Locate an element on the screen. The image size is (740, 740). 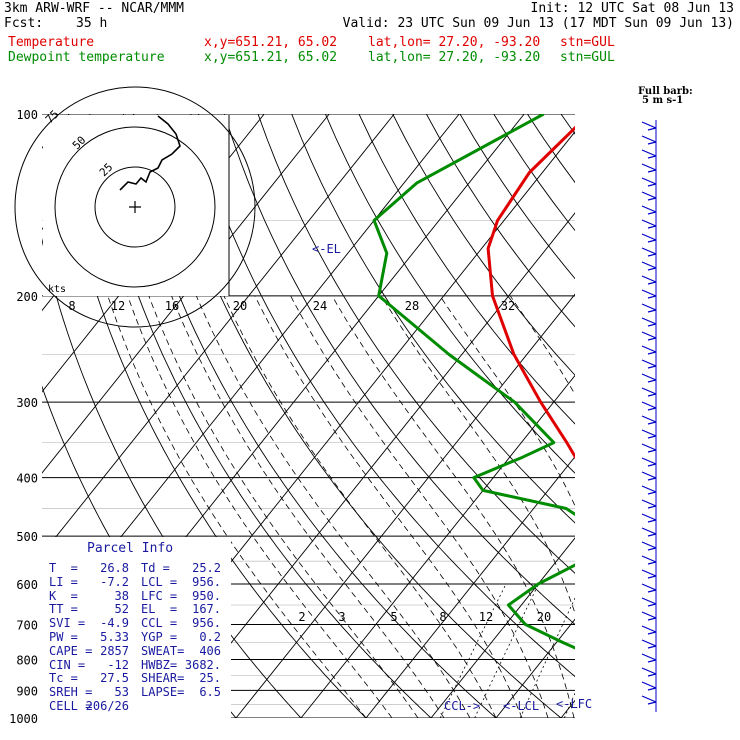
pressure-label: 800 is located at coordinates (27, 660).